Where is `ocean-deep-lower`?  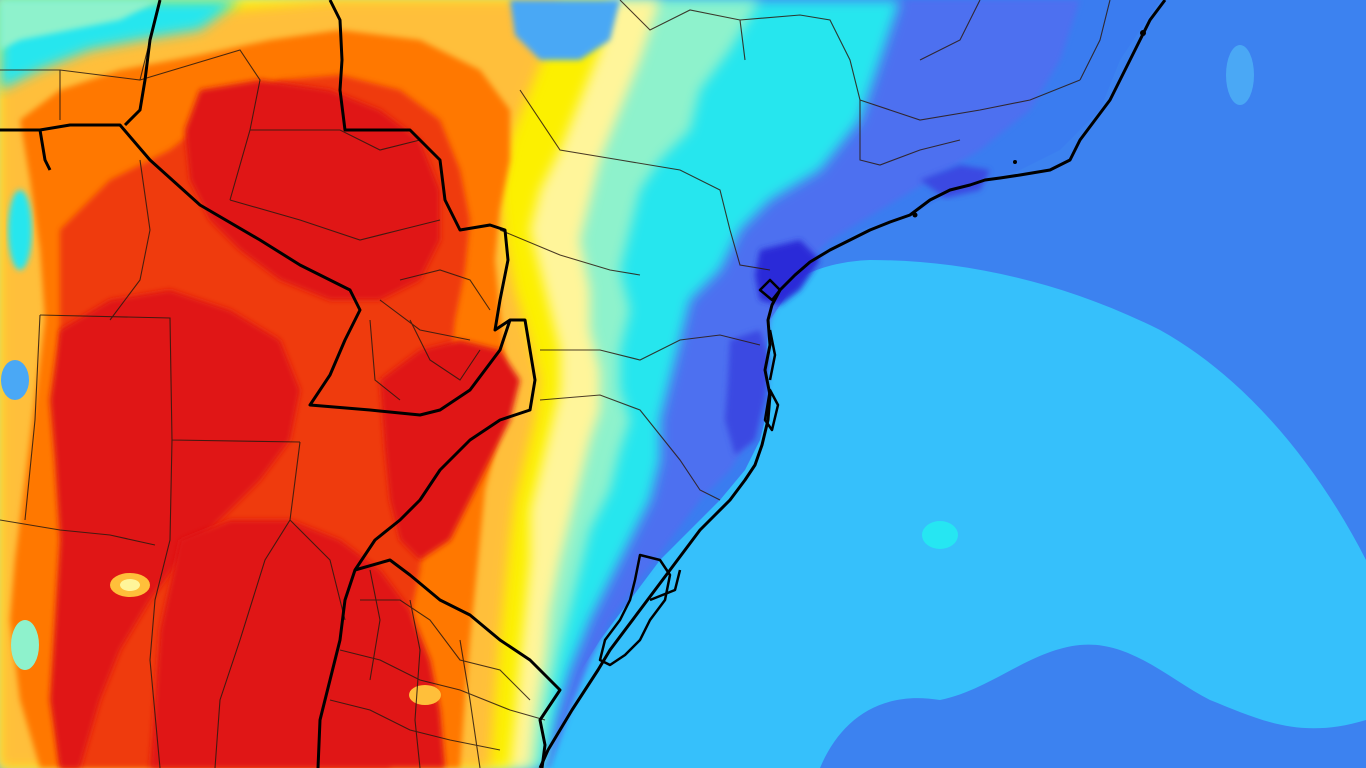
ocean-deep-lower is located at coordinates (1093, 706).